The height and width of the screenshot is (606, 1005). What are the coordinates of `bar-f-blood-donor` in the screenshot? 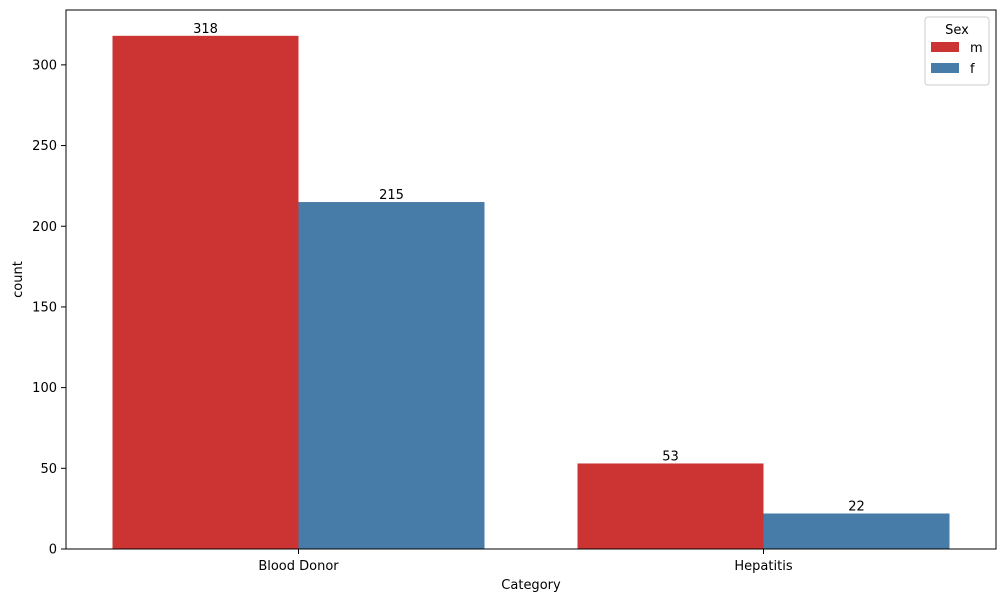 It's located at (391, 376).